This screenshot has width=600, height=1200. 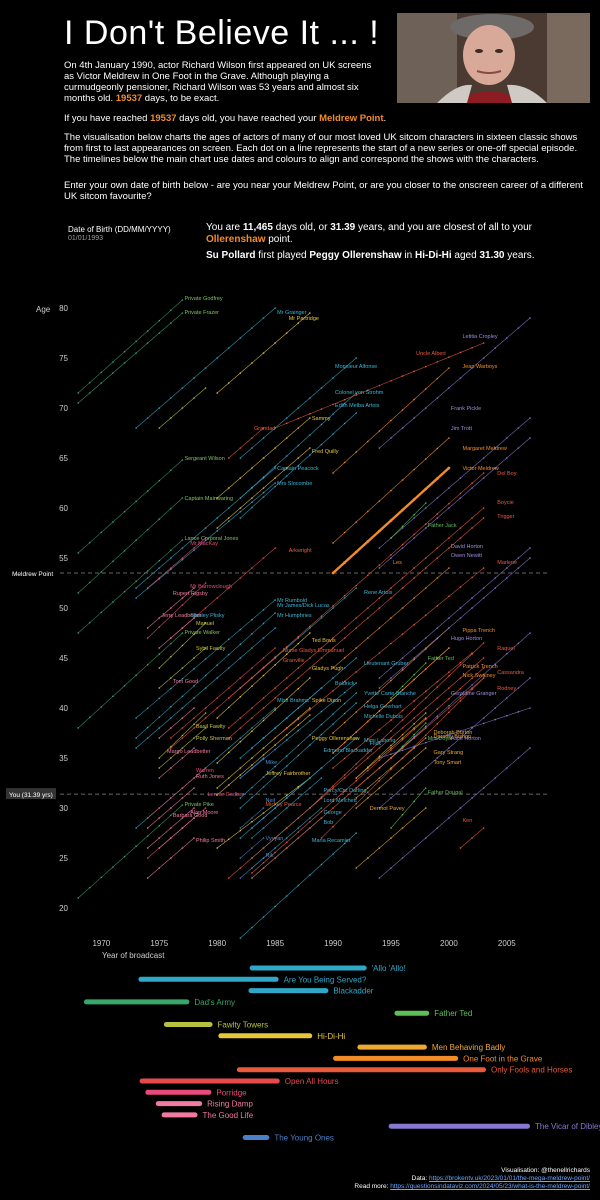 What do you see at coordinates (442, 526) in the screenshot?
I see `character-label: Father Jack` at bounding box center [442, 526].